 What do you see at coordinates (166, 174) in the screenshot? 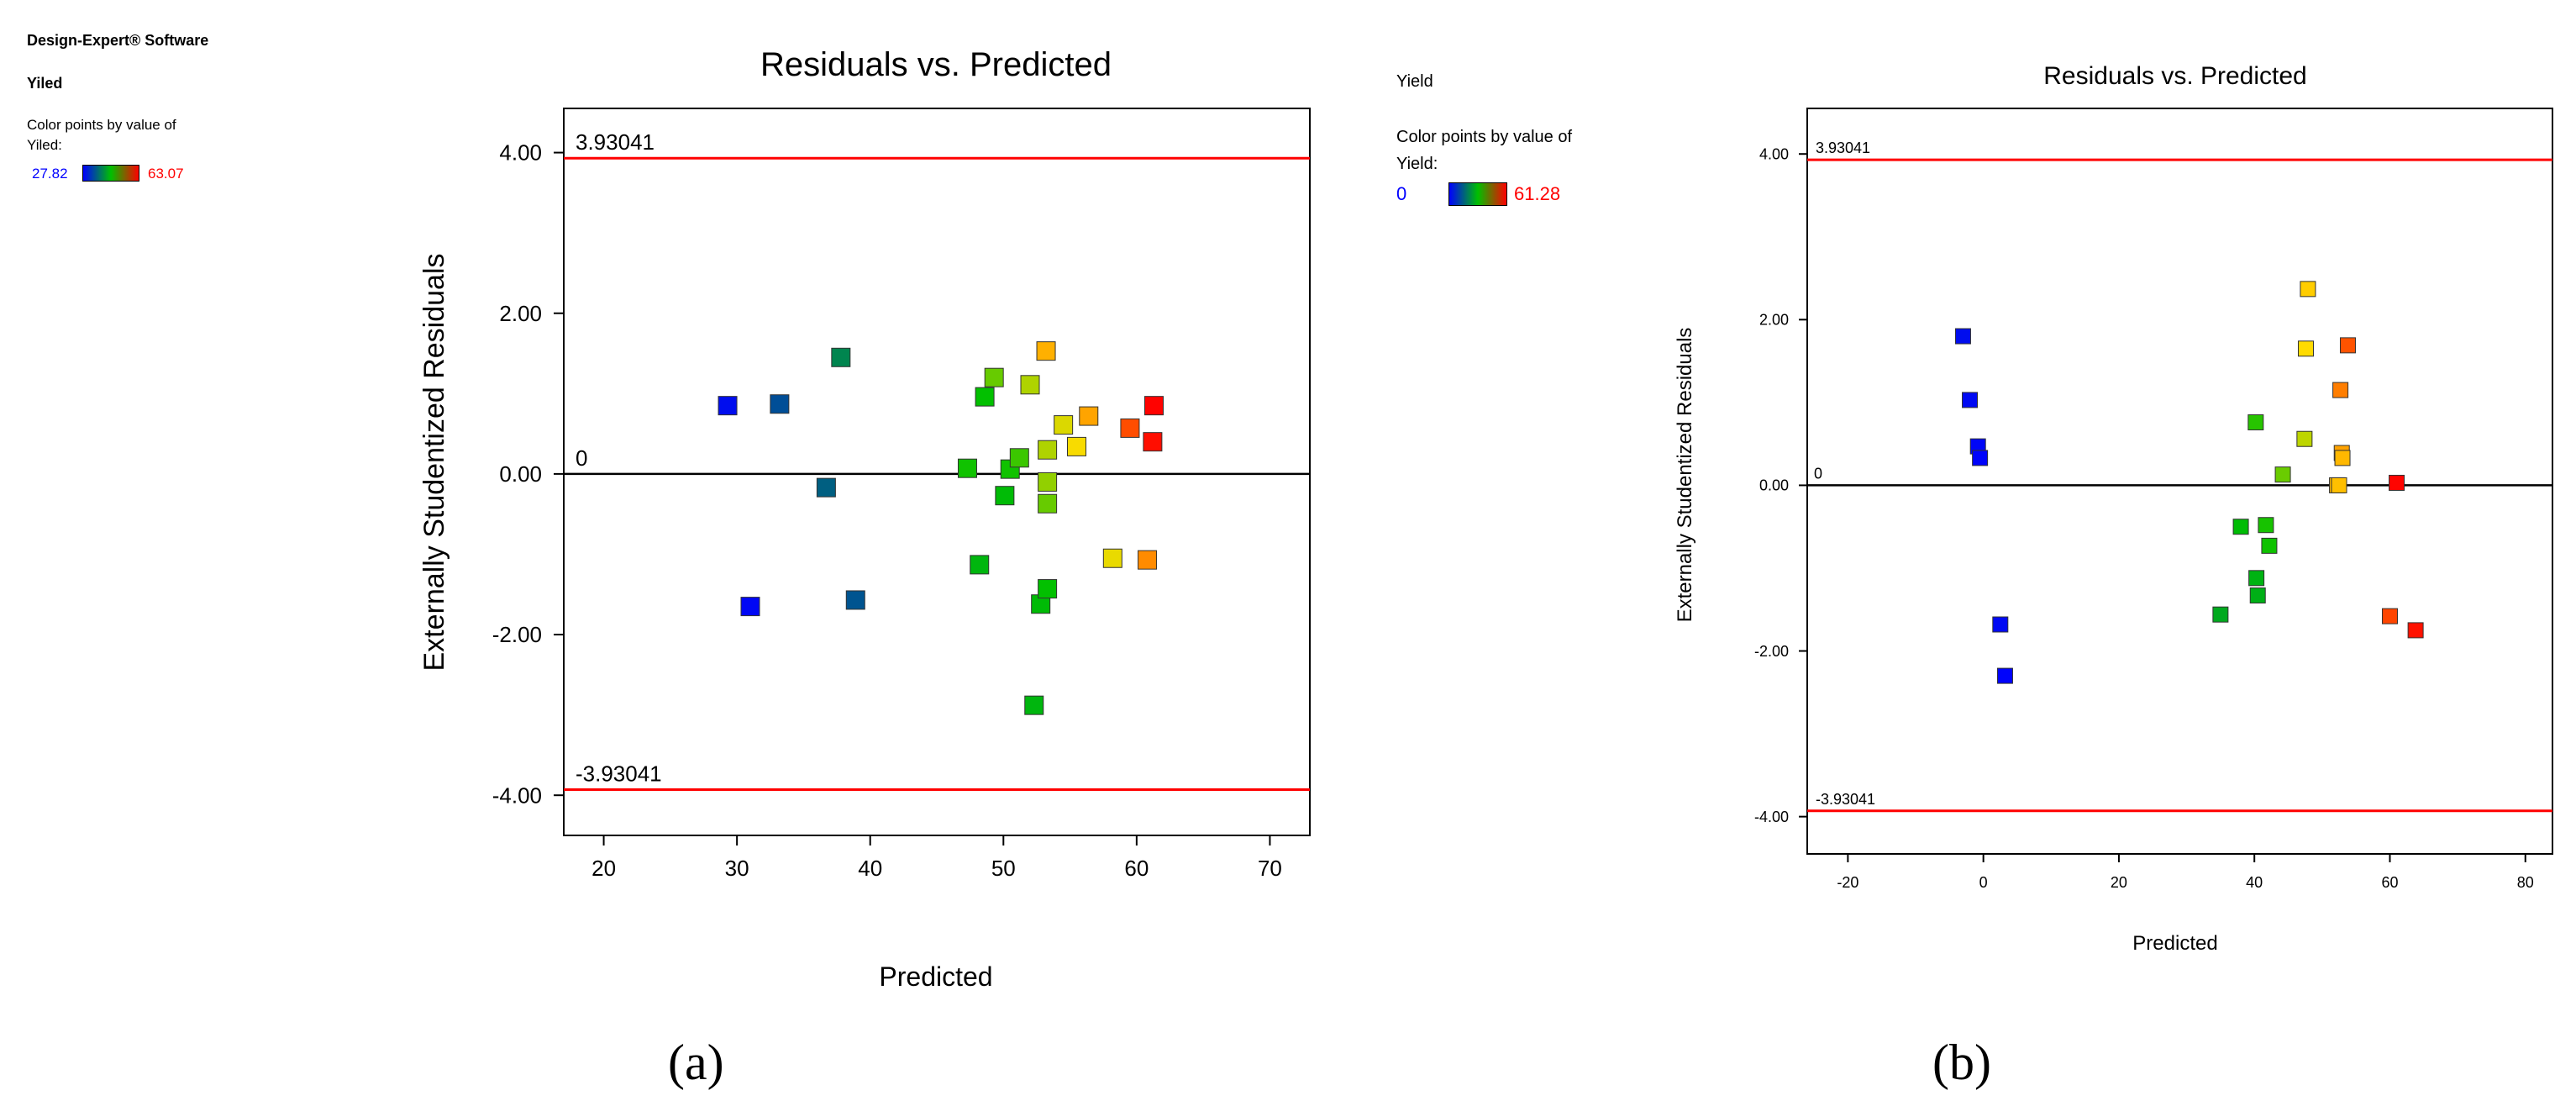
I see `color-max-a: 63.07` at bounding box center [166, 174].